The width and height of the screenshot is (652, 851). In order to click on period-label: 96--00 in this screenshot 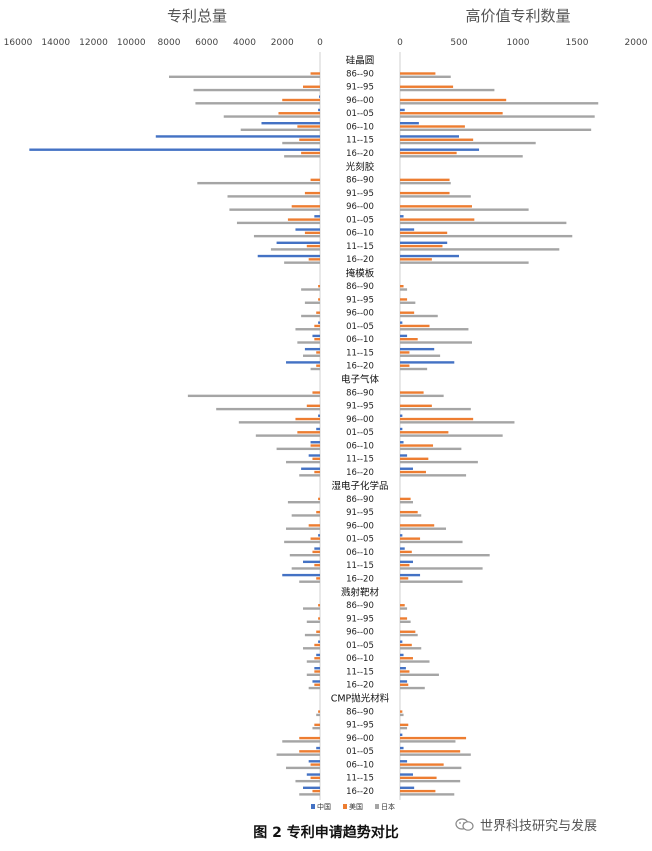, I will do `click(360, 101)`.